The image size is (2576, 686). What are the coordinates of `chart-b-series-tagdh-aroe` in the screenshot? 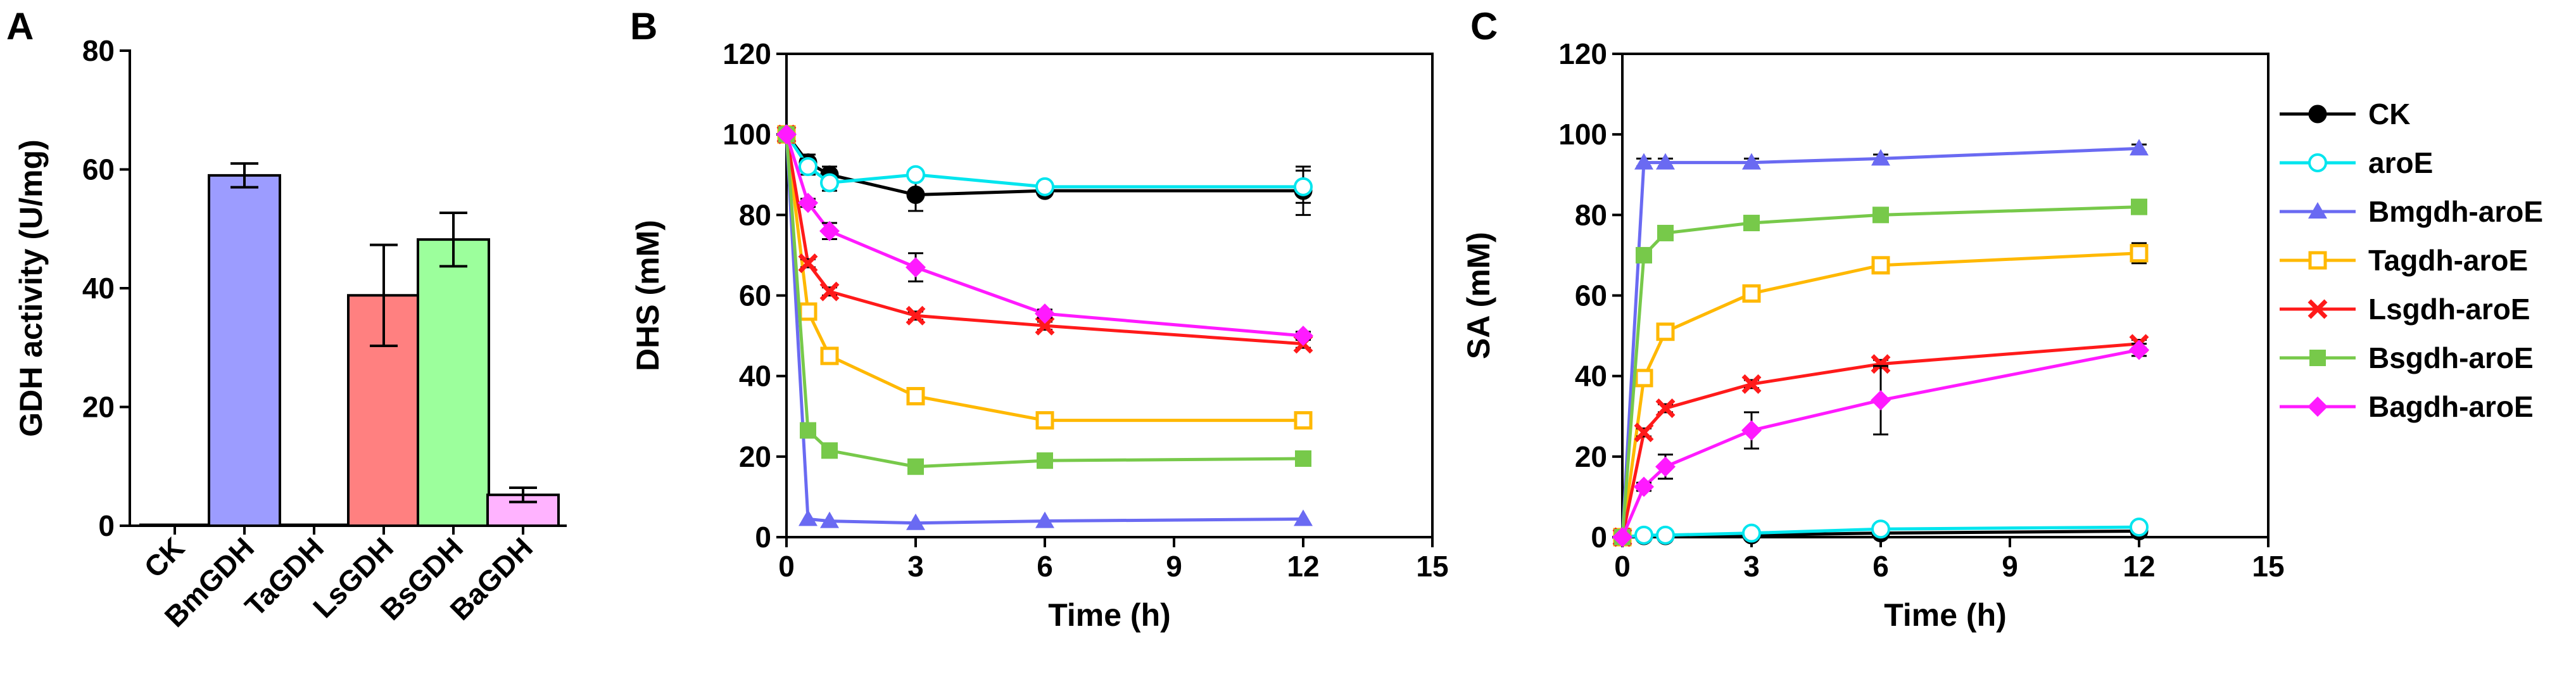 It's located at (1045, 277).